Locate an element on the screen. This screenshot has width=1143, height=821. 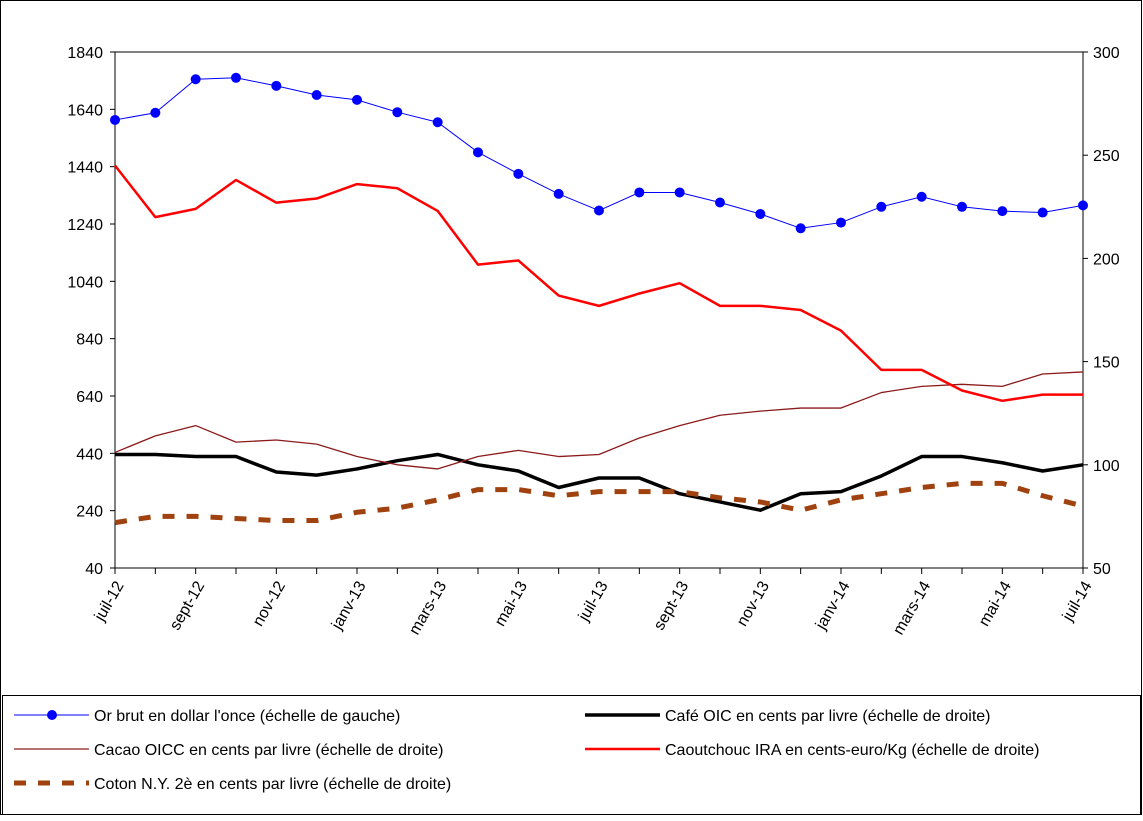
legend-marker is located at coordinates (52, 715).